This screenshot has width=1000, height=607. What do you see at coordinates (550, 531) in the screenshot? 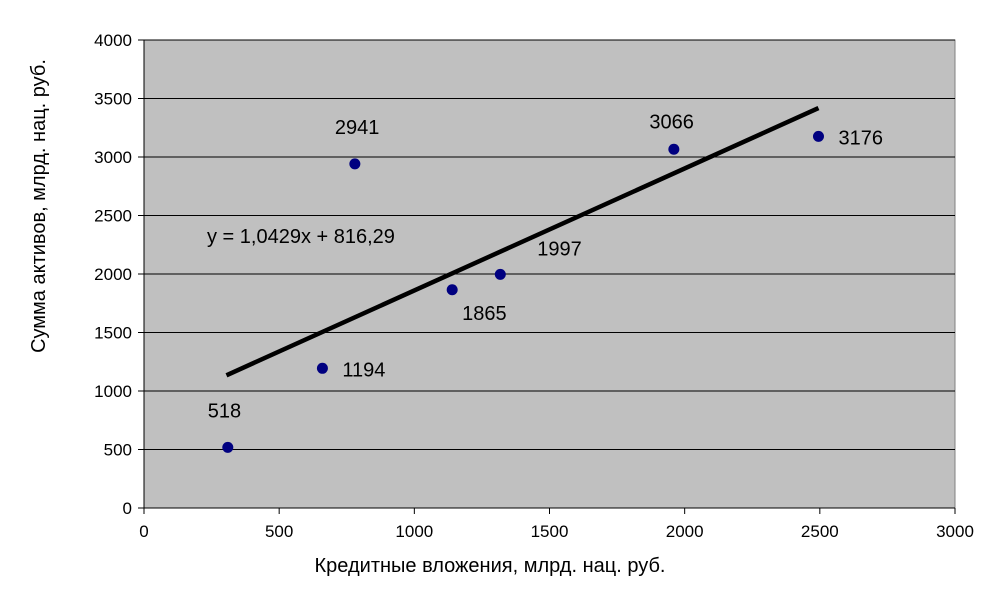
I see `x-tick-label: 1500` at bounding box center [550, 531].